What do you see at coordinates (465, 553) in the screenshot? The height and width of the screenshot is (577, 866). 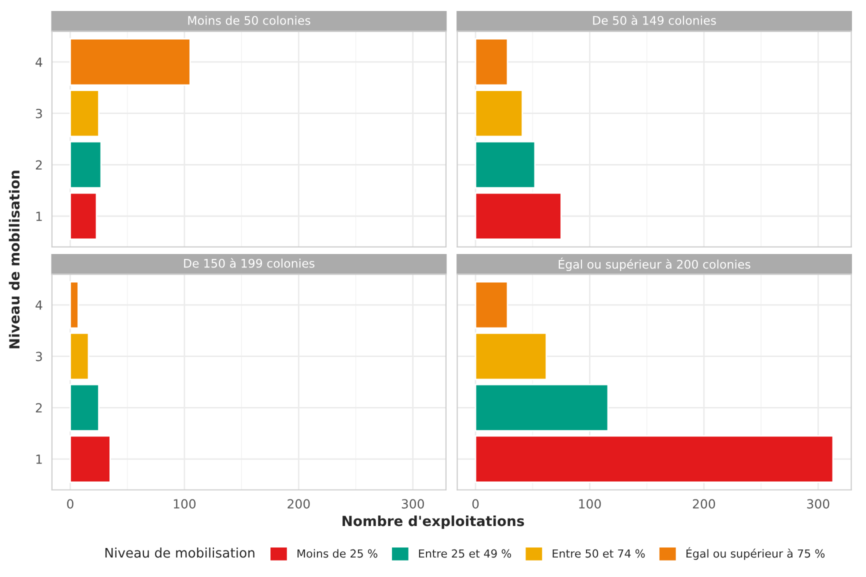 I see `legend-label: Entre 25 et 49 %` at bounding box center [465, 553].